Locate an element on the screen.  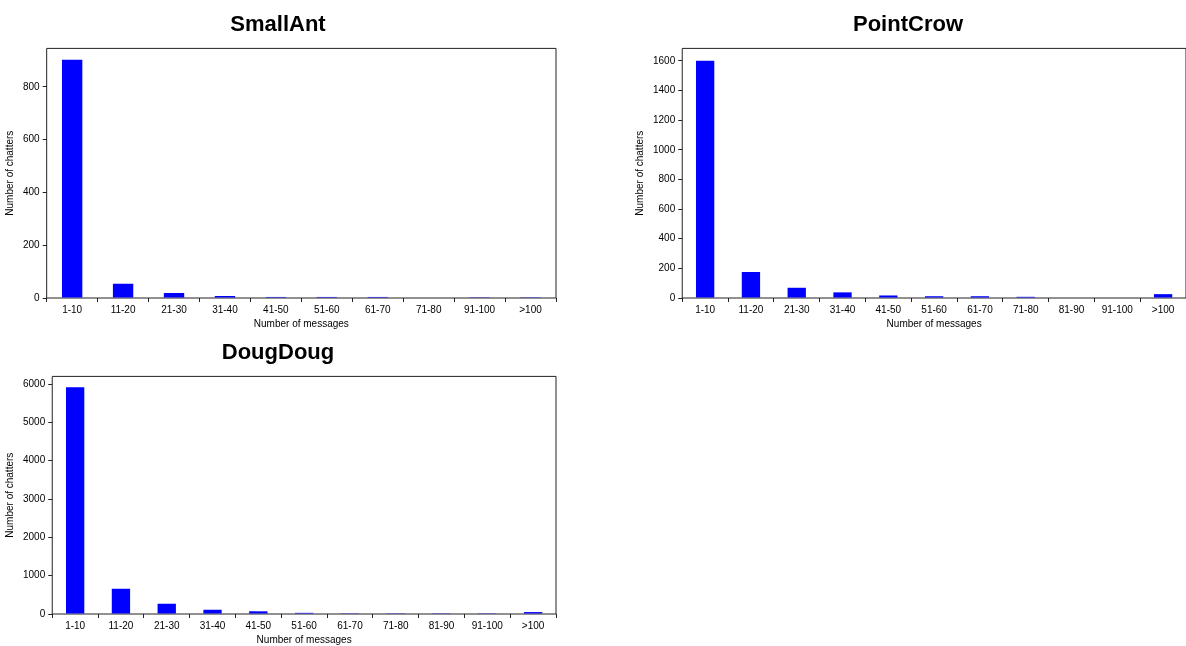
y-tick-label: 1400 is located at coordinates (664, 90).